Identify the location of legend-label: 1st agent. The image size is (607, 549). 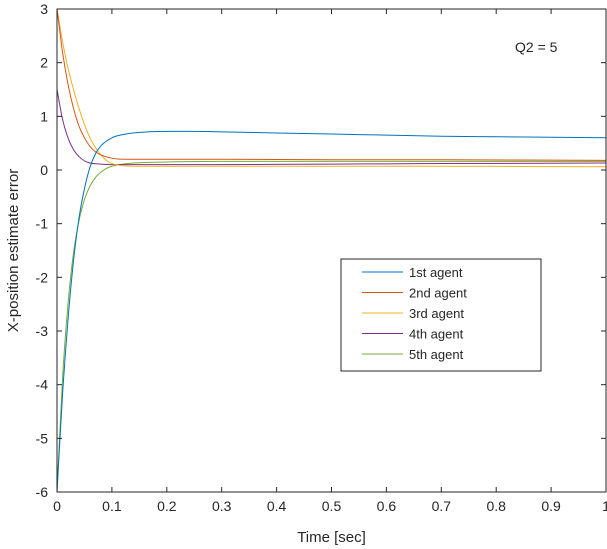
(436, 272).